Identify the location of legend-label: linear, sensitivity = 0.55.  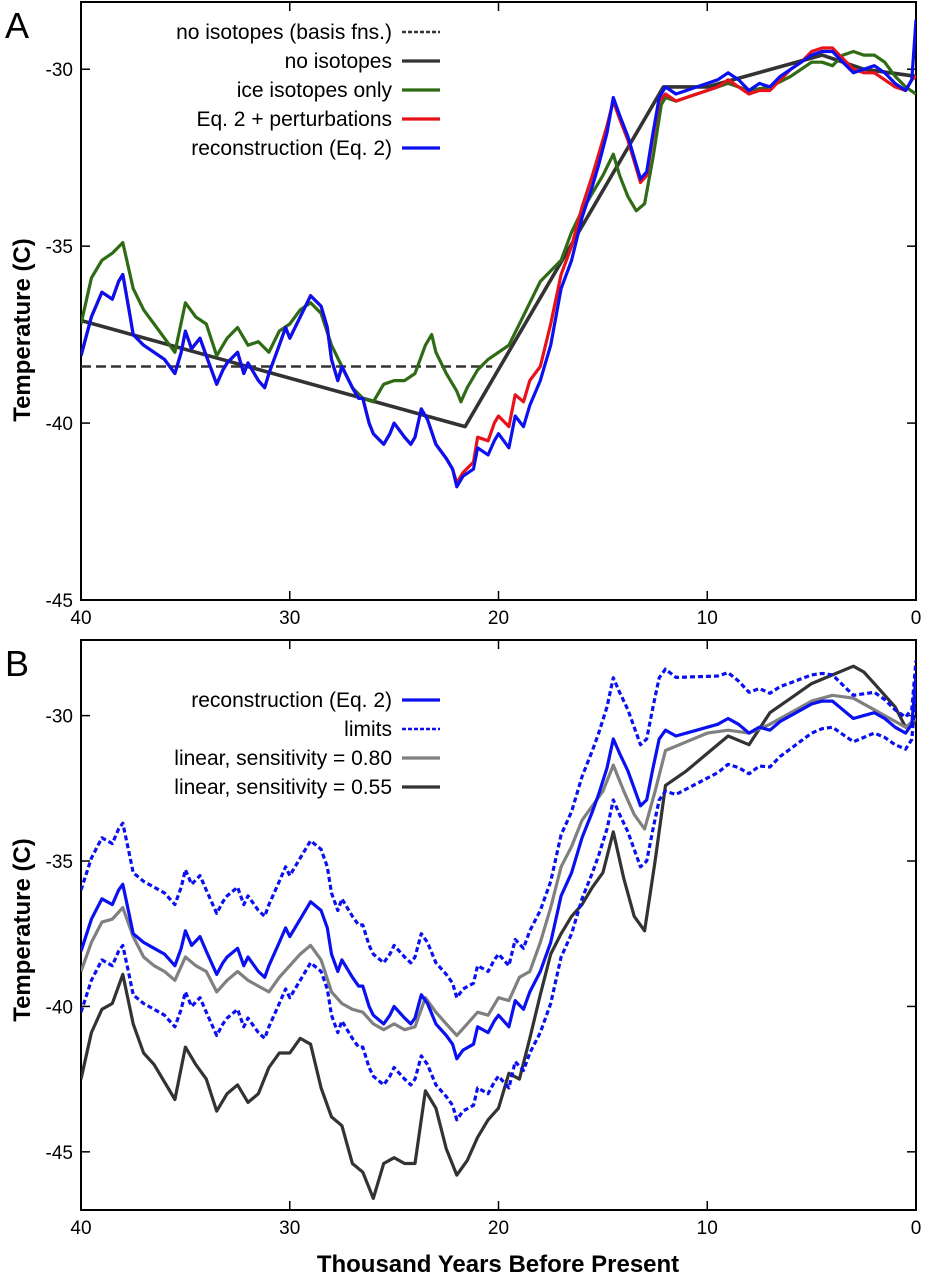
(283, 787).